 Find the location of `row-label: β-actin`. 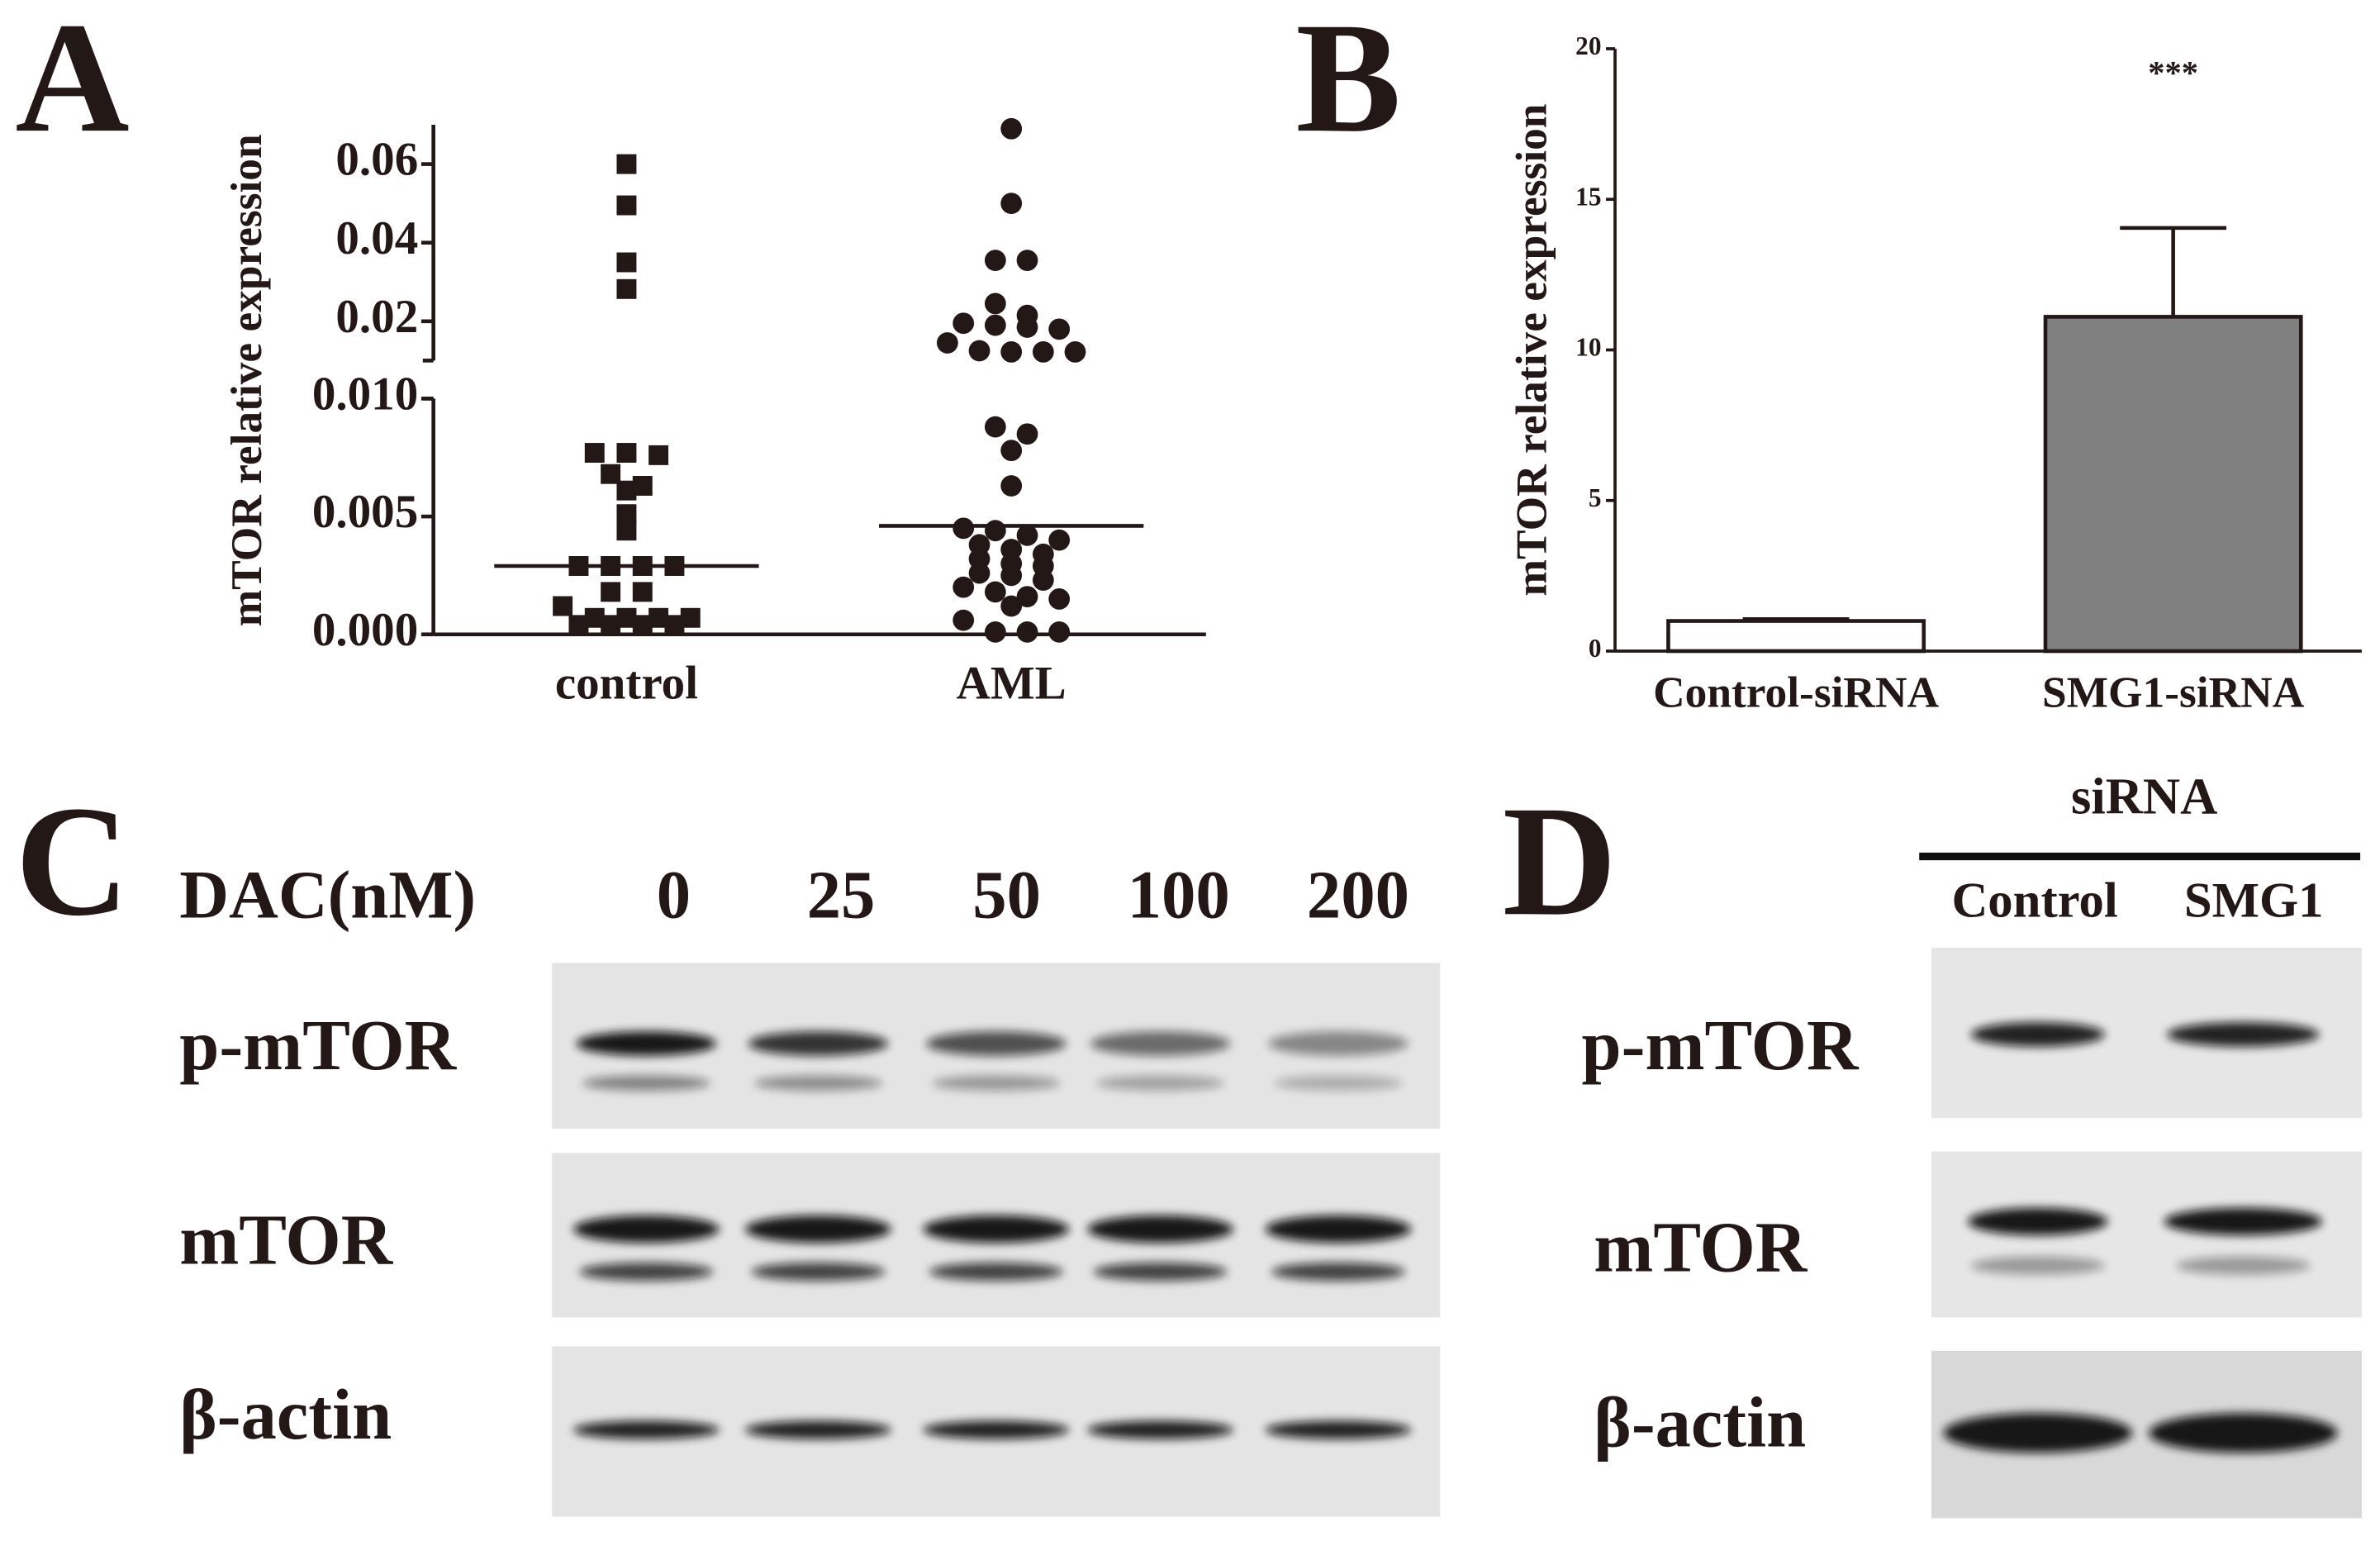

row-label: β-actin is located at coordinates (1700, 1422).